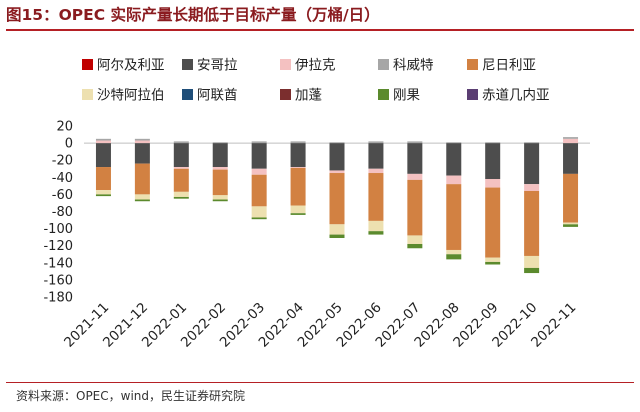 This screenshot has height=412, width=640. What do you see at coordinates (69, 144) in the screenshot?
I see `y-tick-label: 0` at bounding box center [69, 144].